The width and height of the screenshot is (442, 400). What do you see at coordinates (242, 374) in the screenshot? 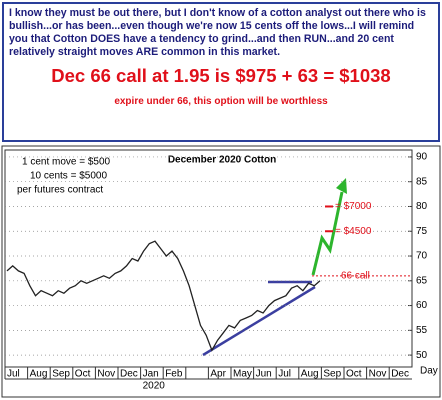
I see `x-tick-label: May` at bounding box center [242, 374].